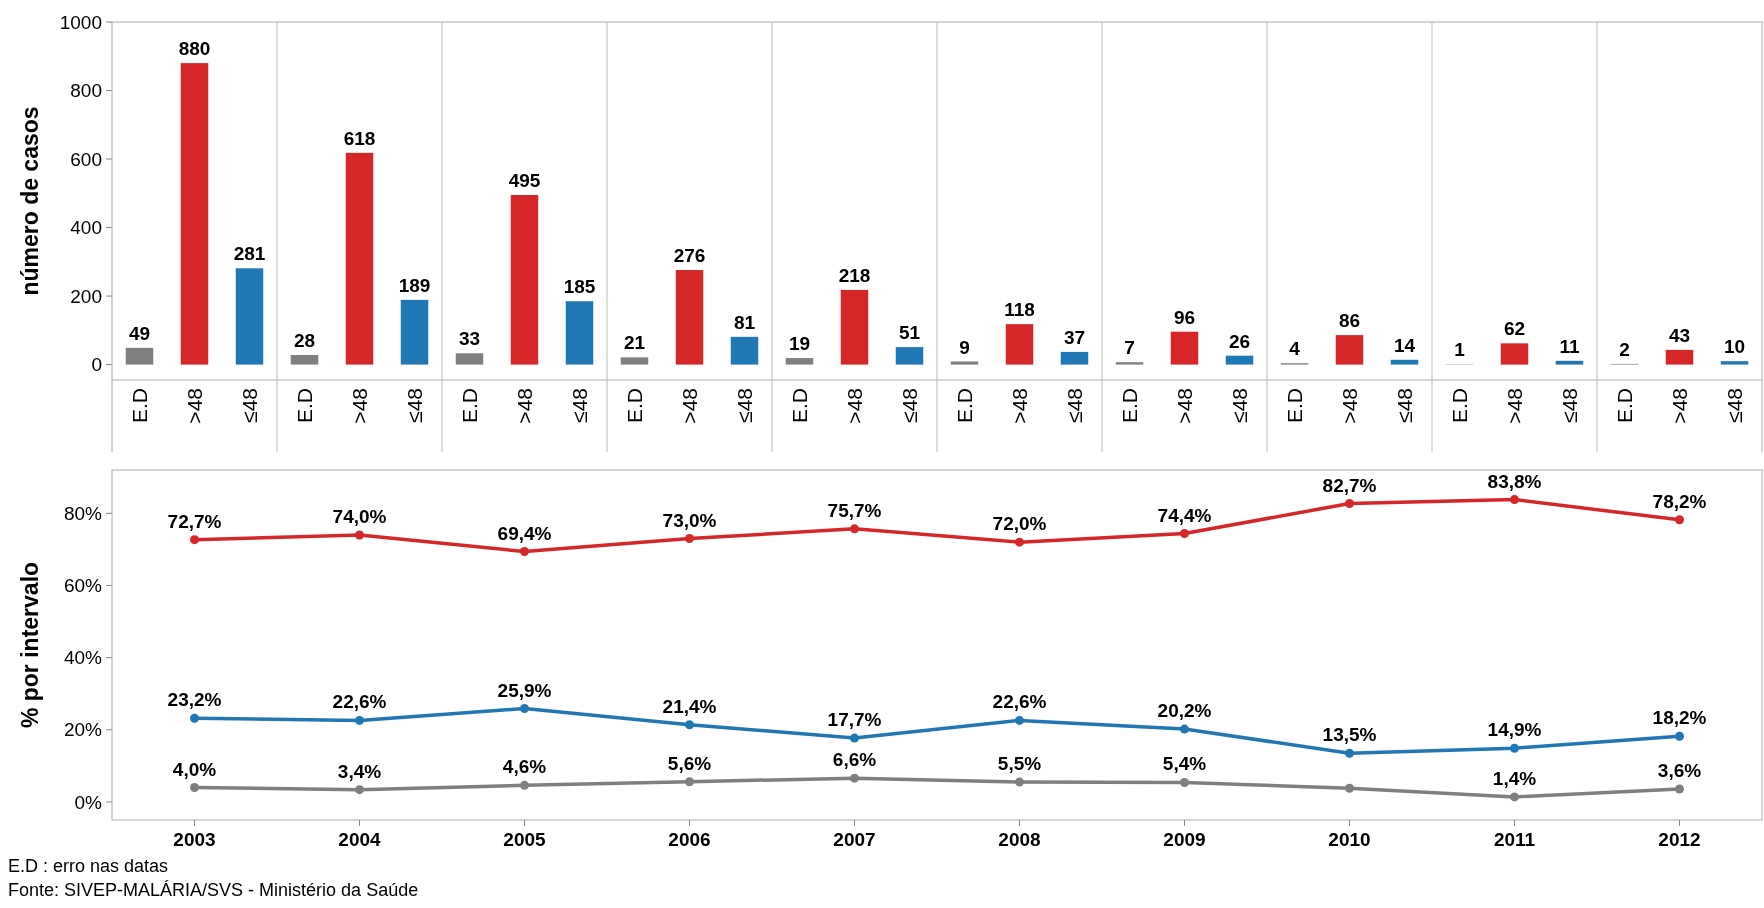 This screenshot has height=908, width=1764. I want to click on data-label: 1,4%, so click(1514, 778).